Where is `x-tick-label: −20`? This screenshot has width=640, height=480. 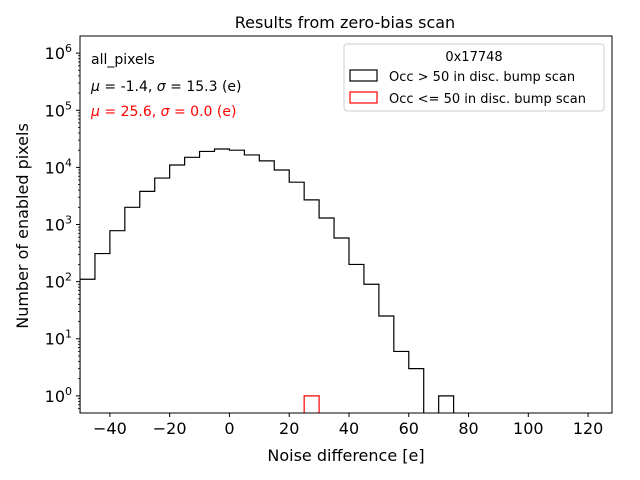 x-tick-label: −20 is located at coordinates (170, 428).